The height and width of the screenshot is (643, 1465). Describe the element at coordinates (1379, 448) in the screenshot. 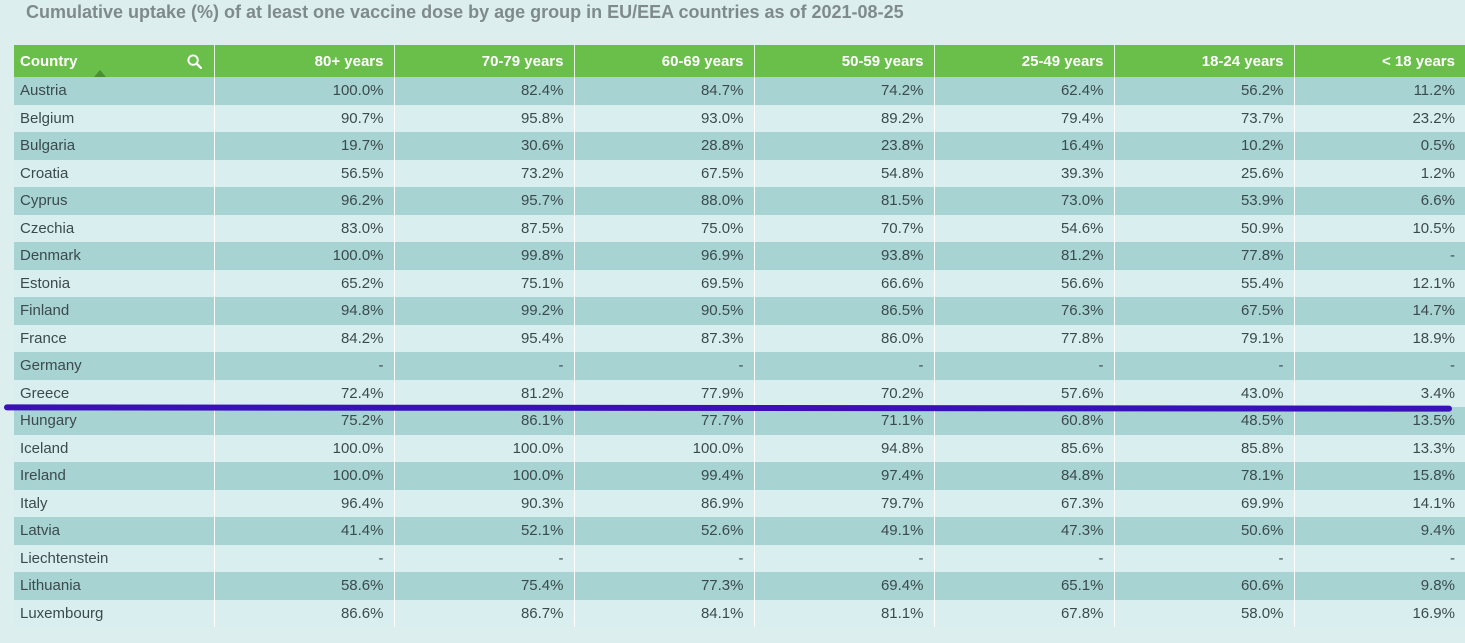

I see `uptake-cell: 13.3%` at that location.